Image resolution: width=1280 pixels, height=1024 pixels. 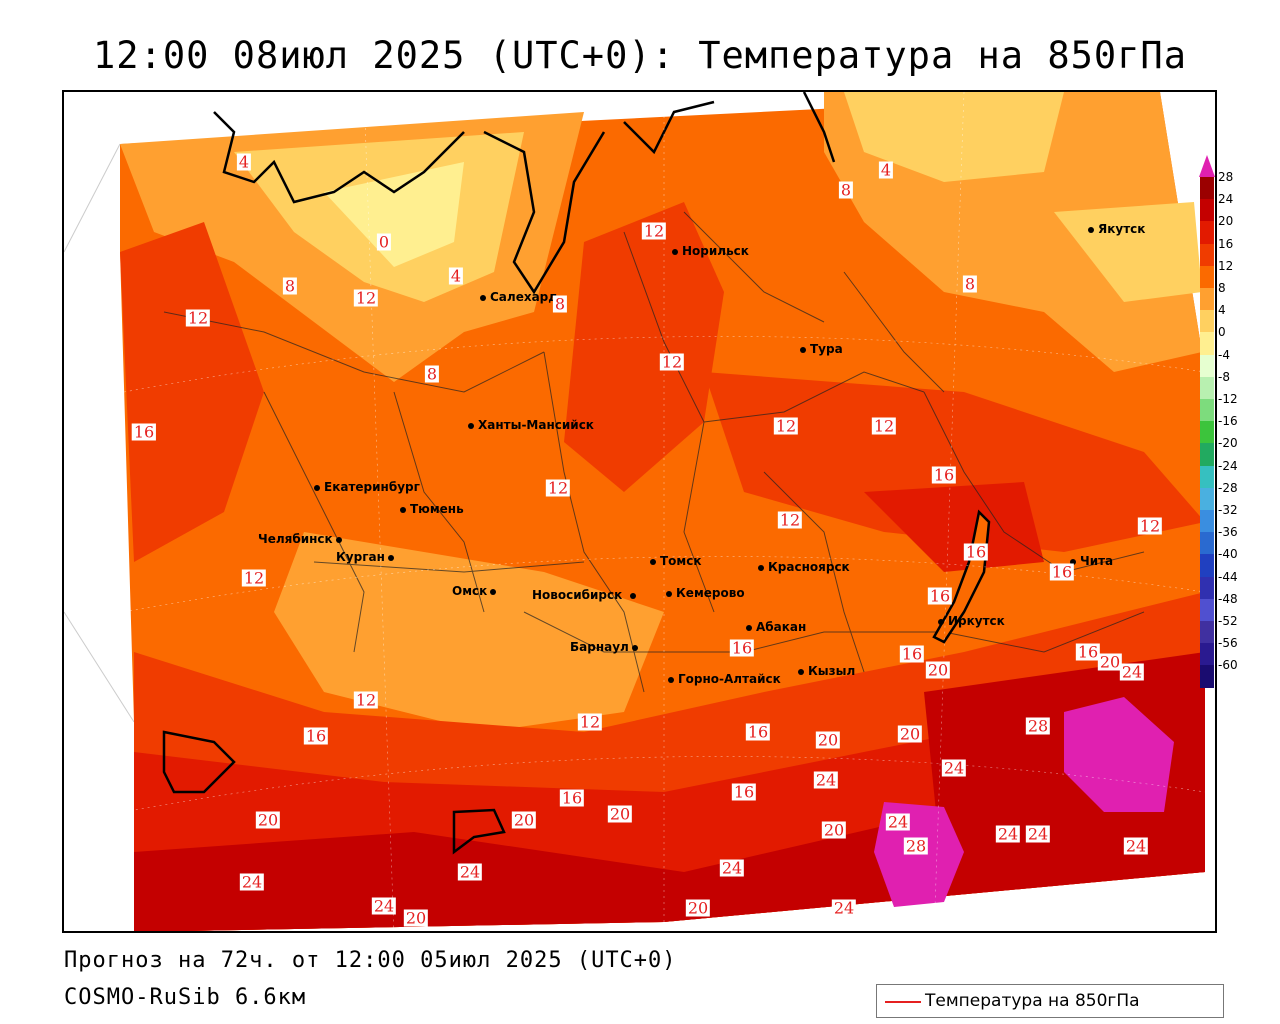 What do you see at coordinates (676, 561) in the screenshot?
I see `city-label: Томск` at bounding box center [676, 561].